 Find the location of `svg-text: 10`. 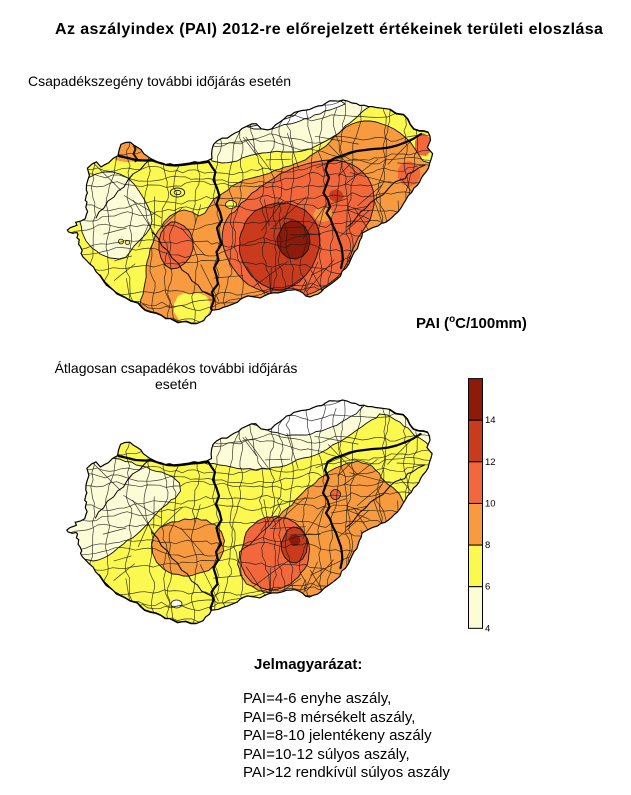

svg-text: 10 is located at coordinates (490, 504).